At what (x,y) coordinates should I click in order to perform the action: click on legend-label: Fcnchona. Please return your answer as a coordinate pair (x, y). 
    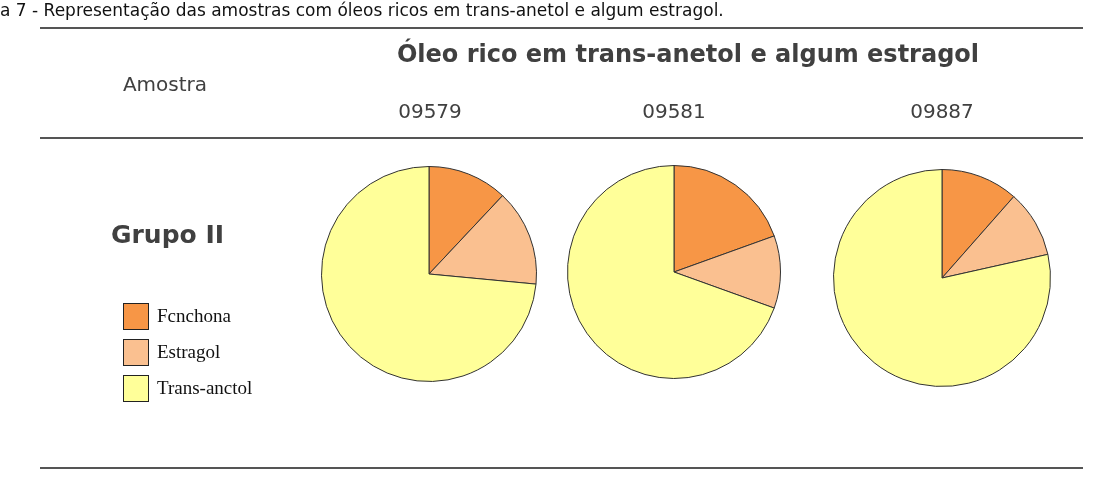
    Looking at the image, I should click on (194, 316).